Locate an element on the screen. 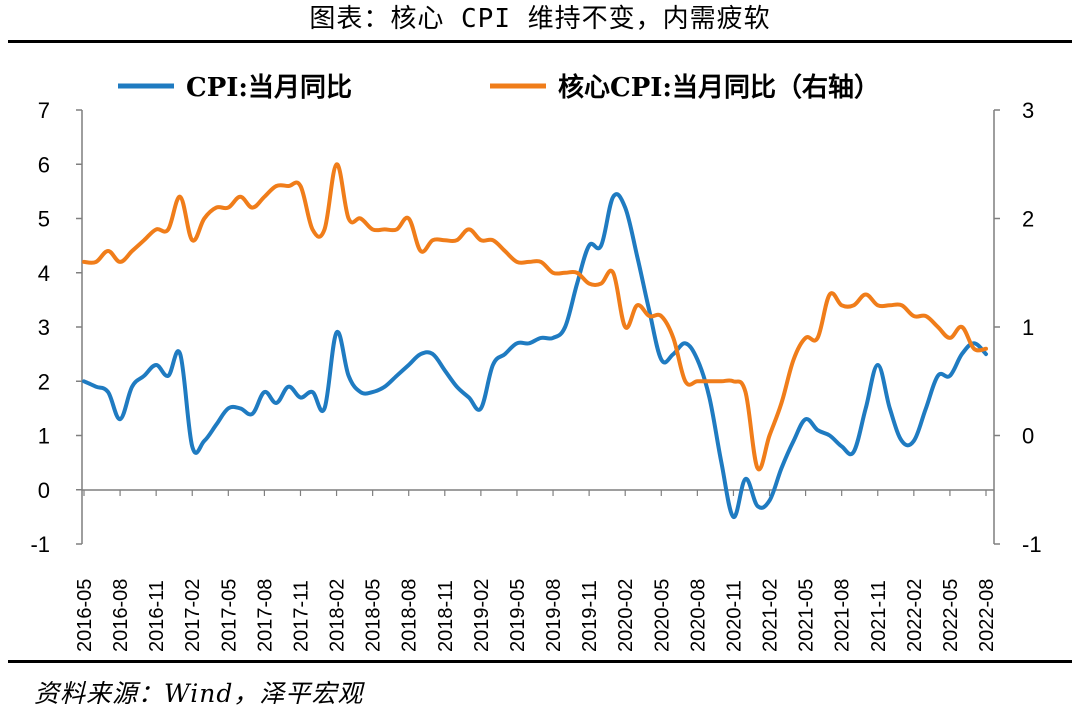  y-right-tick-label: 0 is located at coordinates (1028, 436).